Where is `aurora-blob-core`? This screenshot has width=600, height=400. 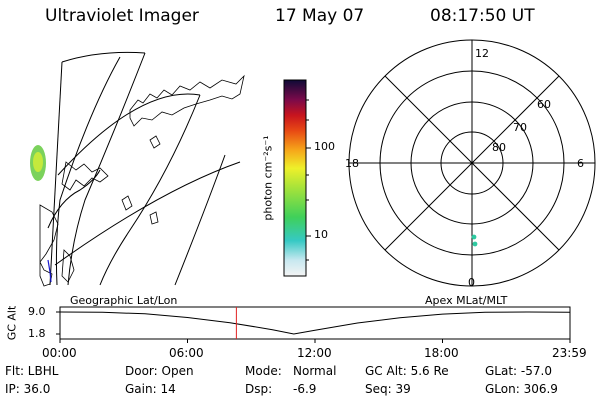
aurora-blob-core is located at coordinates (38, 162).